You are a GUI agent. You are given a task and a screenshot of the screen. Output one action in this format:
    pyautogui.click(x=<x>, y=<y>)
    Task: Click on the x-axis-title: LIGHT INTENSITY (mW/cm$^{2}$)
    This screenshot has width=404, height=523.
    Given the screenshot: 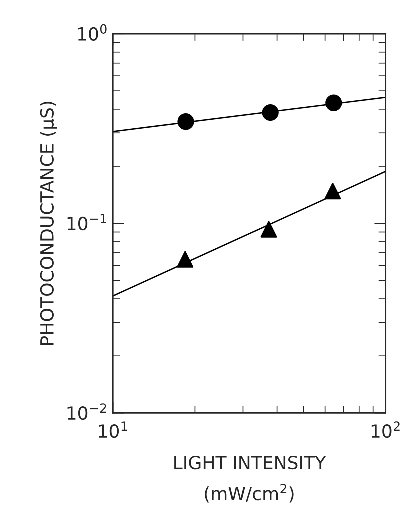 What is the action you would take?
    pyautogui.click(x=250, y=479)
    